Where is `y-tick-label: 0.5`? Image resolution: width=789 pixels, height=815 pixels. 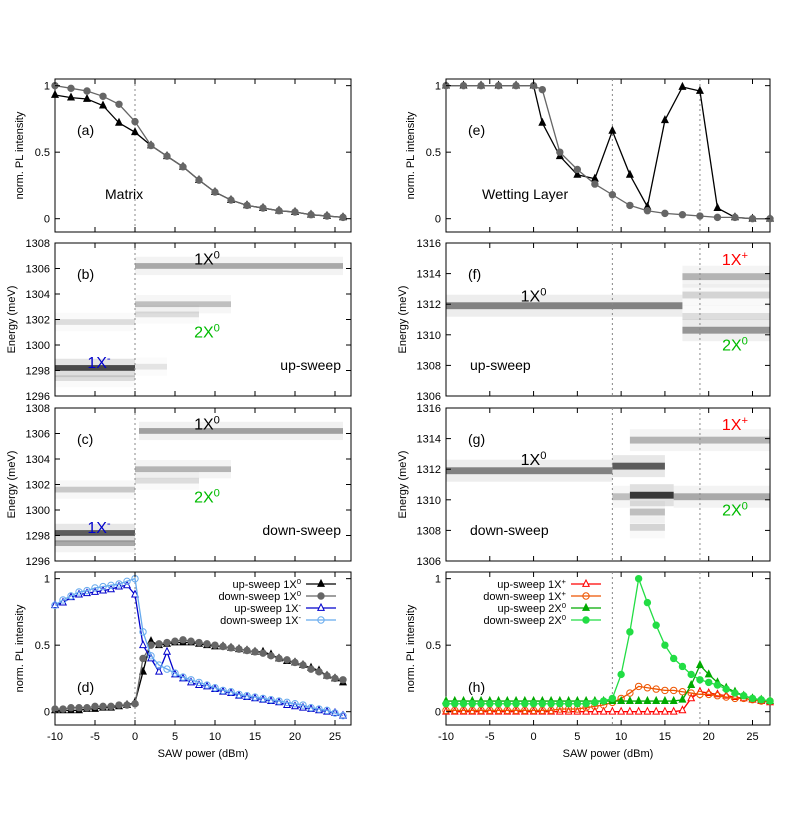
y-tick-label: 0.5 is located at coordinates (433, 153).